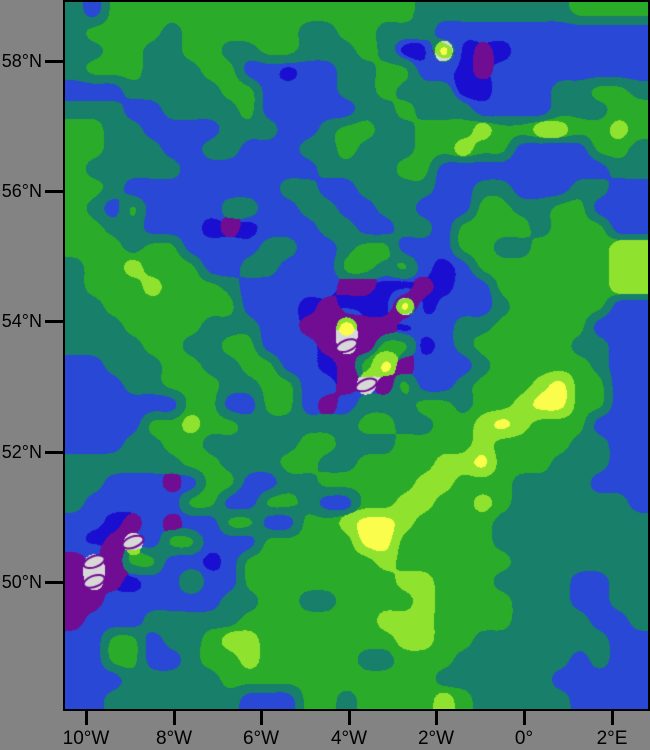 The height and width of the screenshot is (750, 650). I want to click on x-tick-label: 6°W, so click(261, 738).